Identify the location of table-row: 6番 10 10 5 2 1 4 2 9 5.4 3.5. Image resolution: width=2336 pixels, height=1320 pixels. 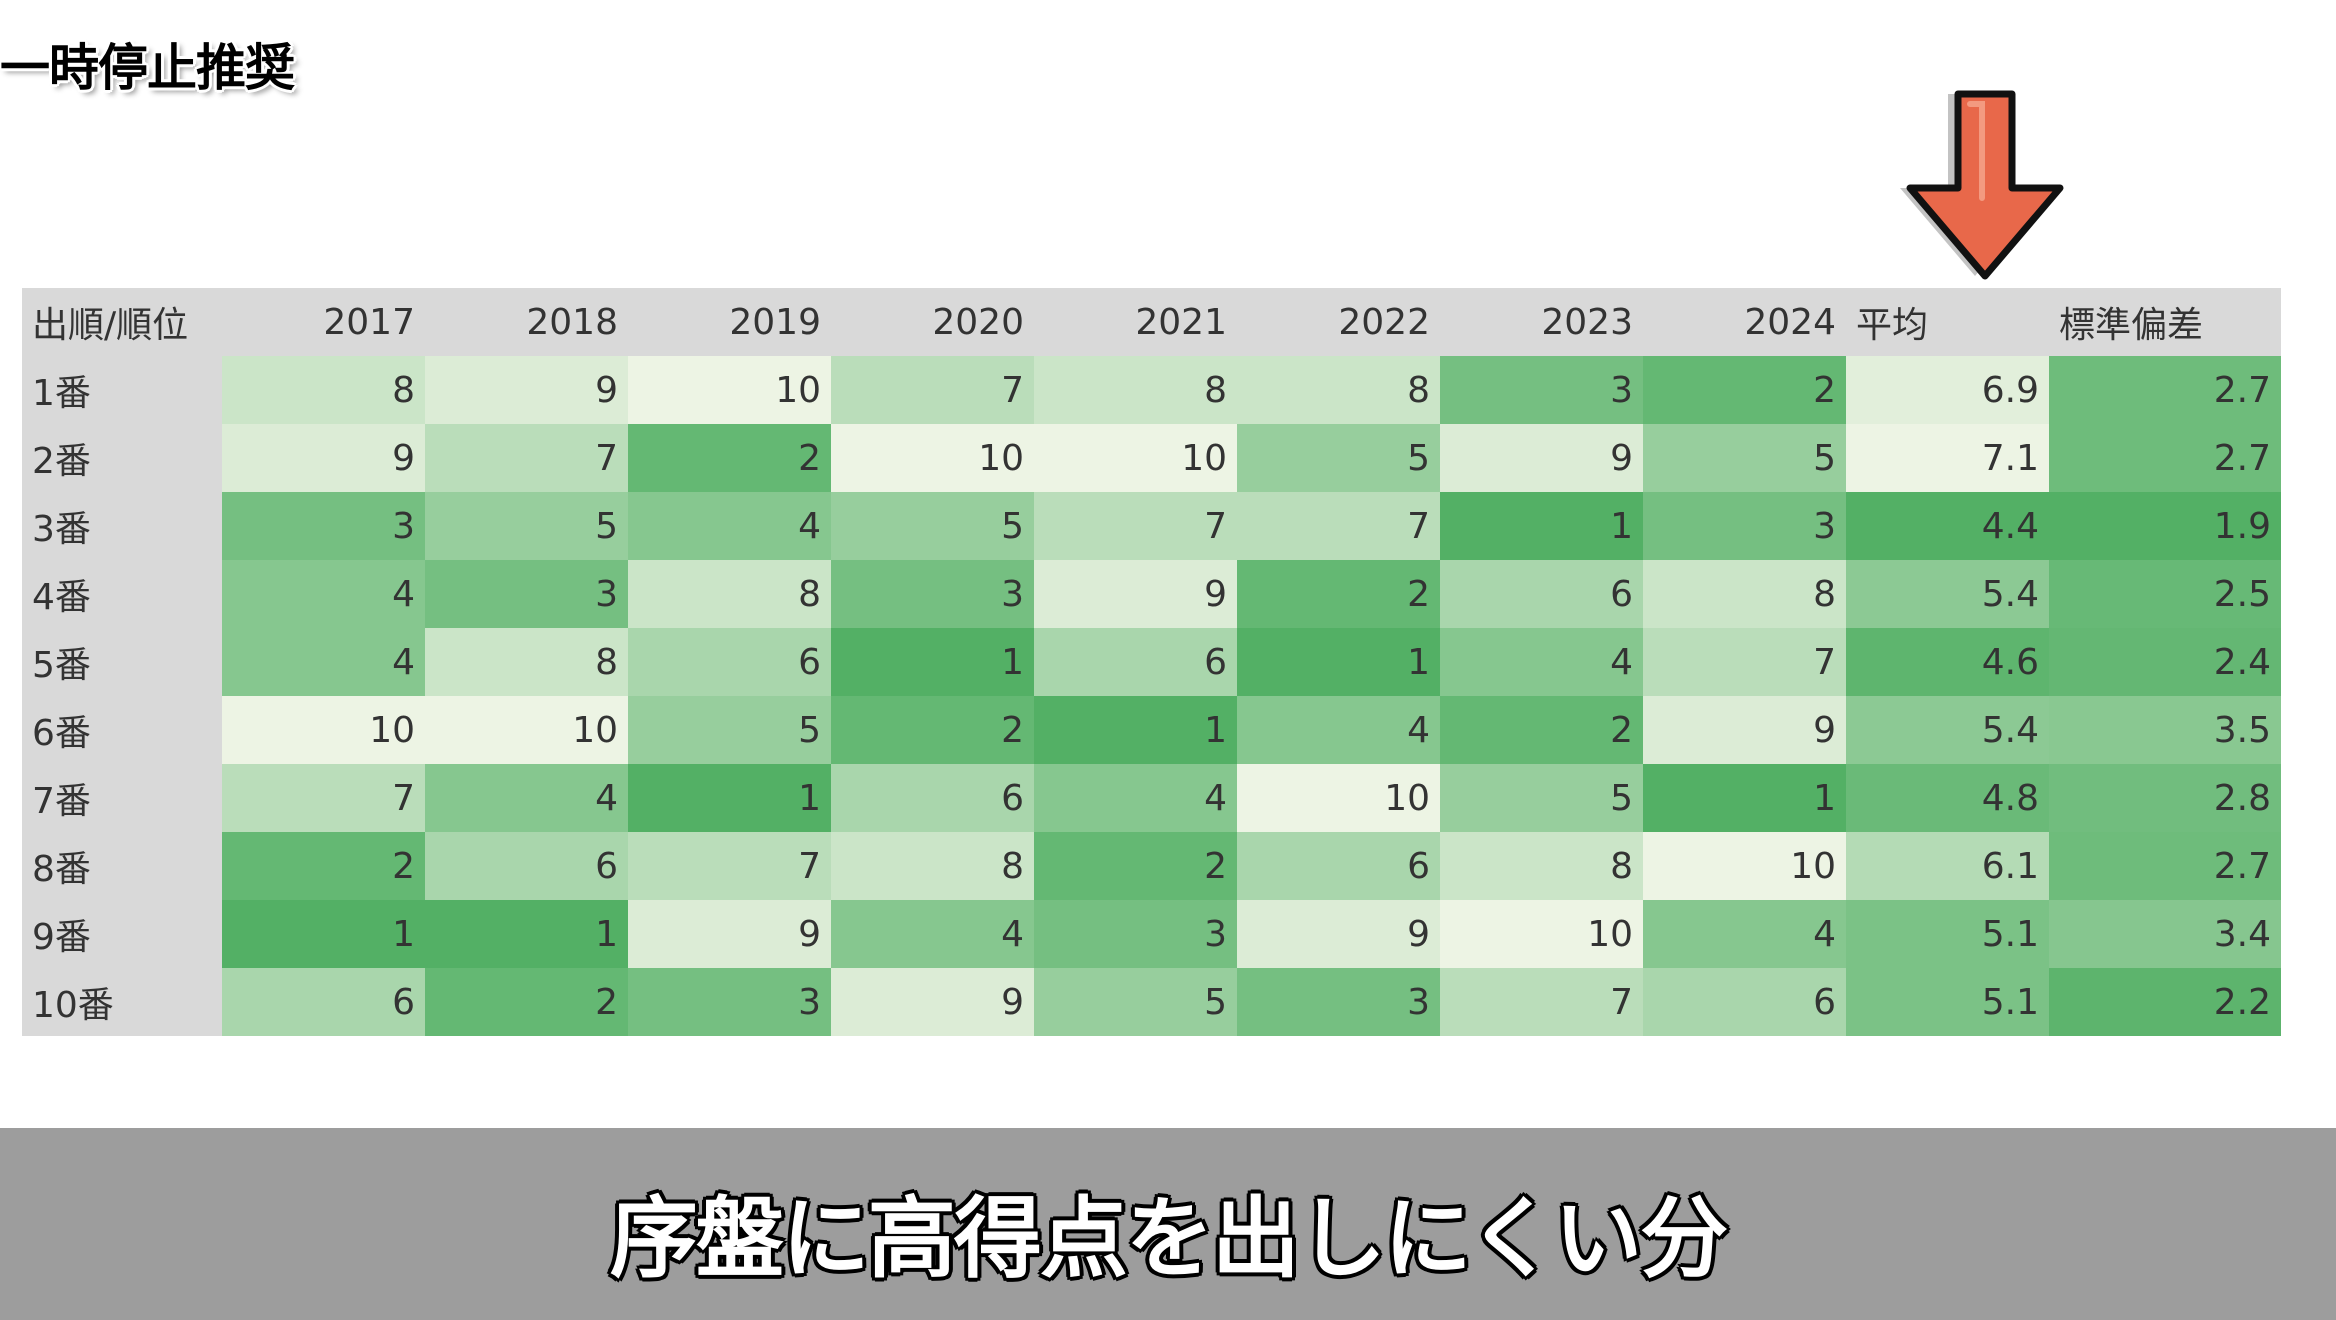
(1151, 730).